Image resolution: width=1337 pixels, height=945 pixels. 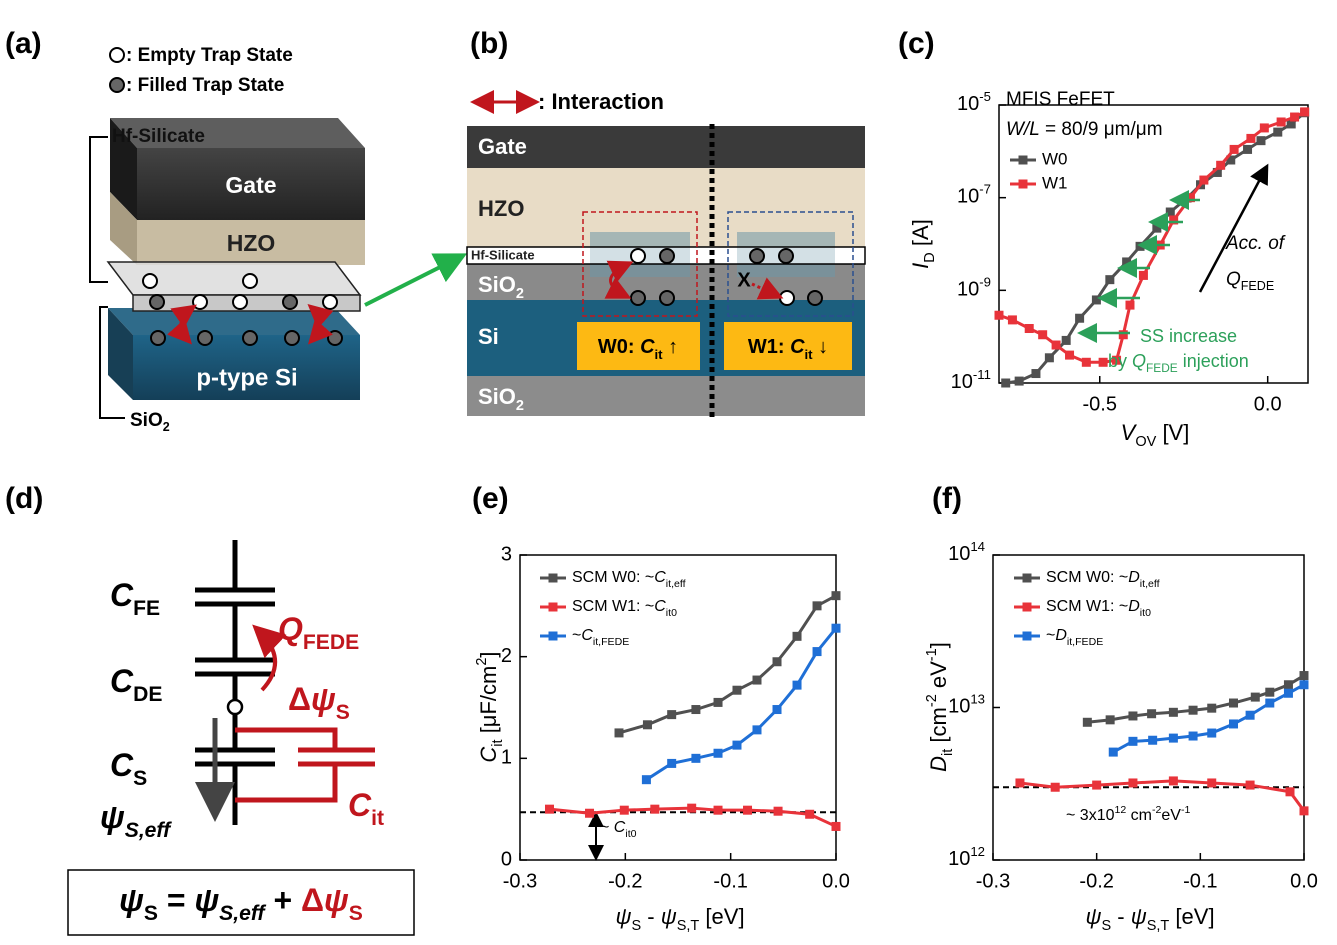 What do you see at coordinates (1139, 815) in the screenshot?
I see `text-part: cm` at bounding box center [1139, 815].